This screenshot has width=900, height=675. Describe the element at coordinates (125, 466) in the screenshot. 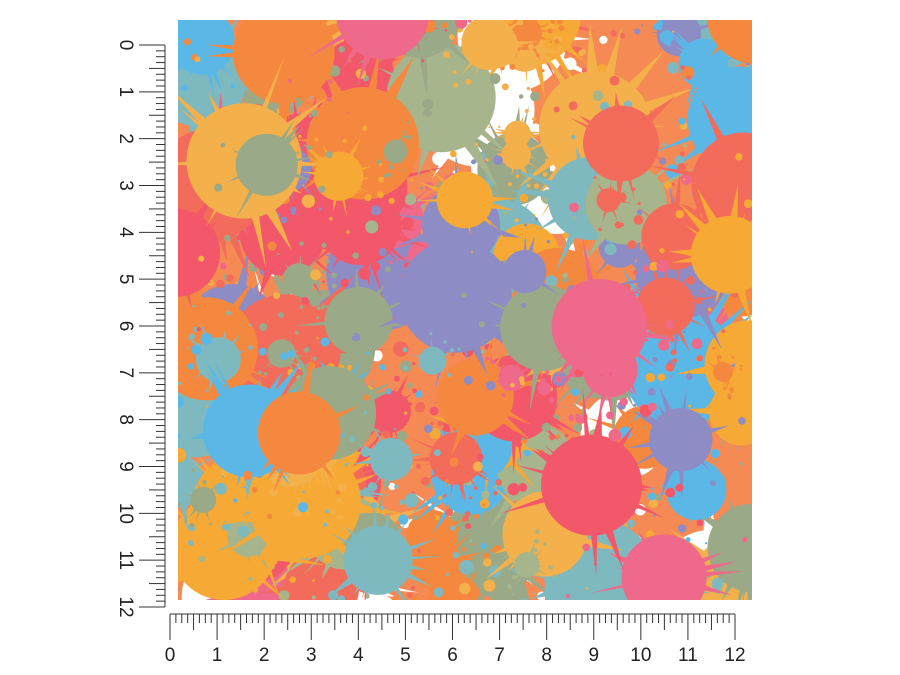

I see `v-ruler-label: 9` at that location.